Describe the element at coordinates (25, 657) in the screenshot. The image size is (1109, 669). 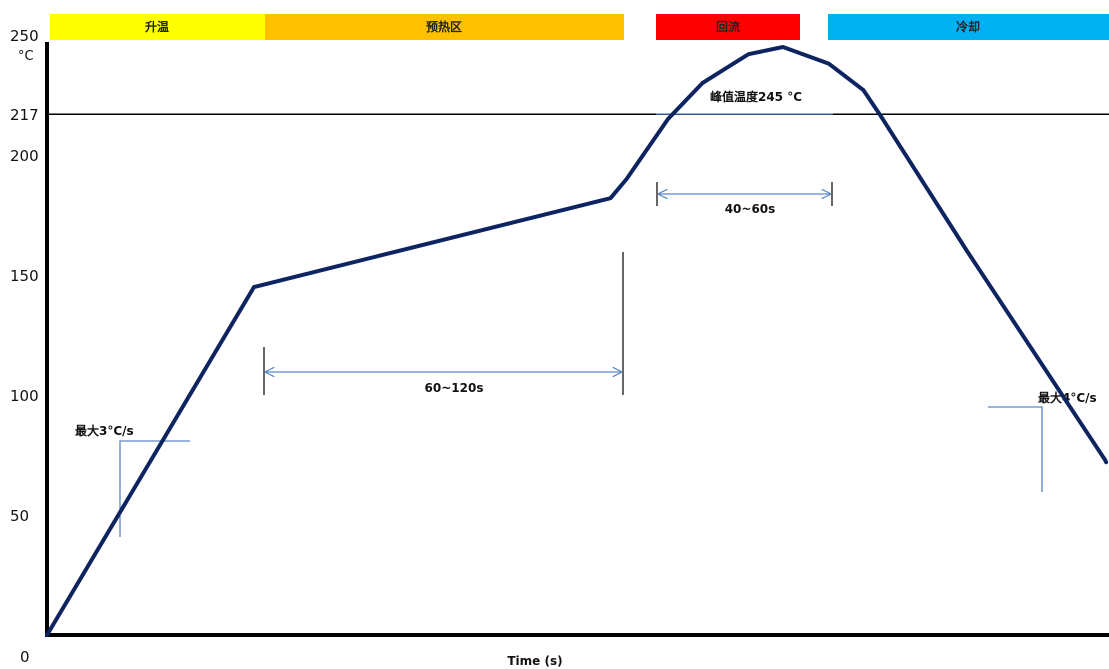
I see `x-axis-origin-label: 0` at that location.